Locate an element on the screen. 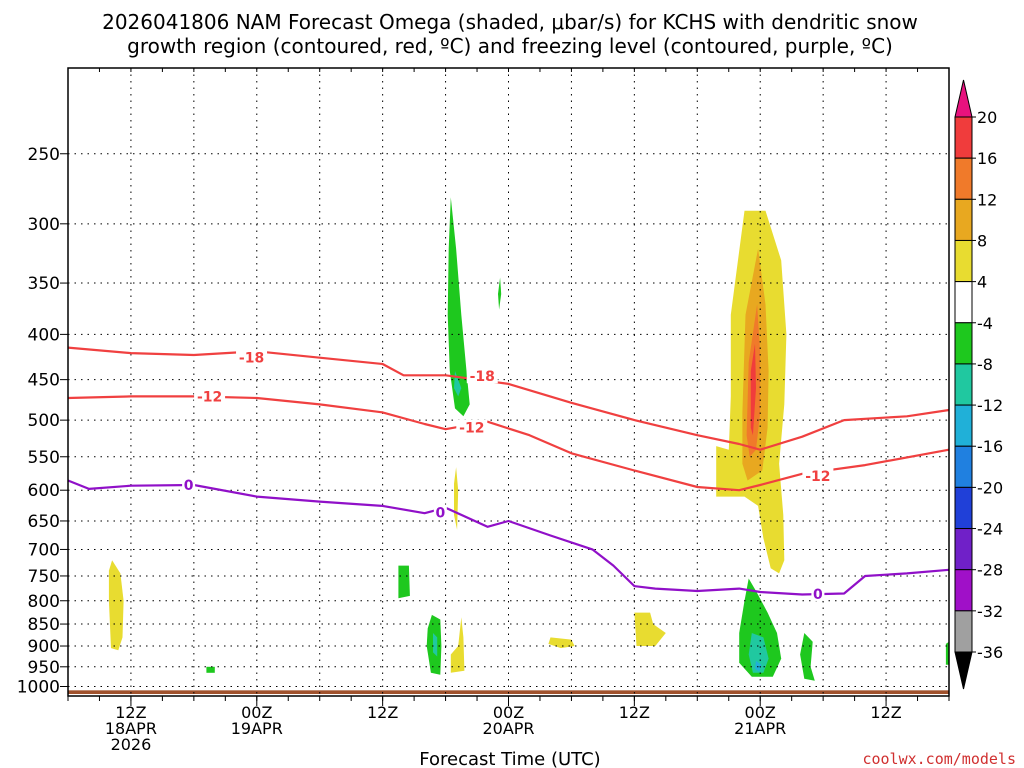 The width and height of the screenshot is (1024, 768). x-tick-label: 21APR is located at coordinates (760, 728).